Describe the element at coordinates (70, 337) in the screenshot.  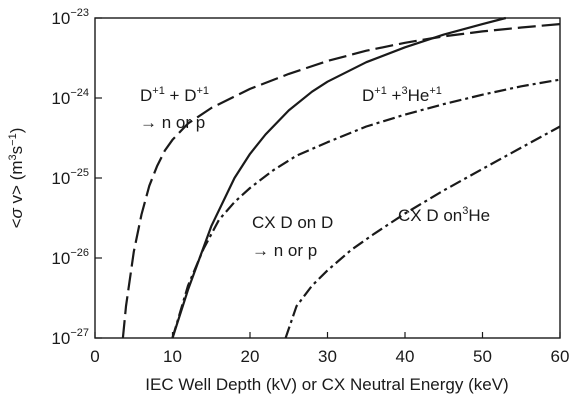
I see `y-tick-label-4: 10−27` at that location.